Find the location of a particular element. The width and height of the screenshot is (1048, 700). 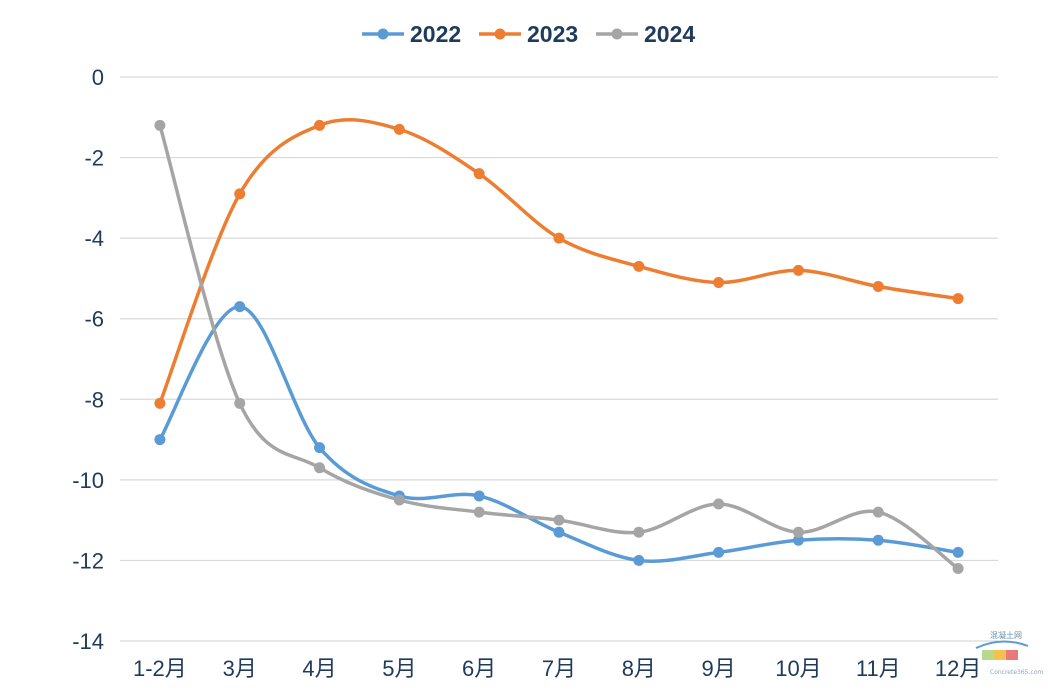

x-tick-label: 9月 is located at coordinates (719, 668).